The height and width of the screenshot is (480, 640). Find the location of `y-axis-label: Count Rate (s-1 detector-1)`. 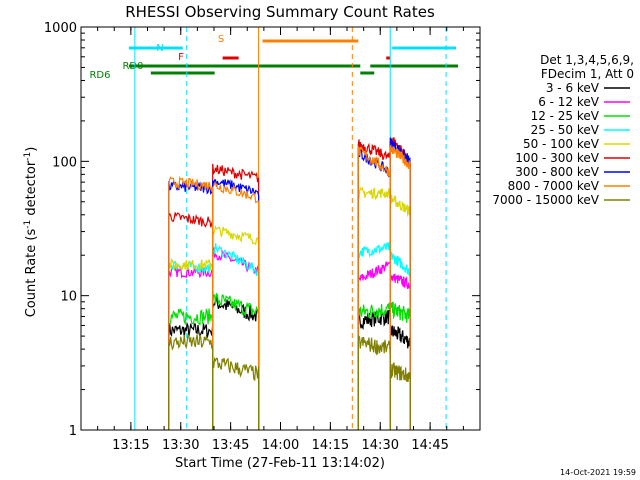

y-axis-label: Count Rate (s-1 detector-1) is located at coordinates (31, 232).